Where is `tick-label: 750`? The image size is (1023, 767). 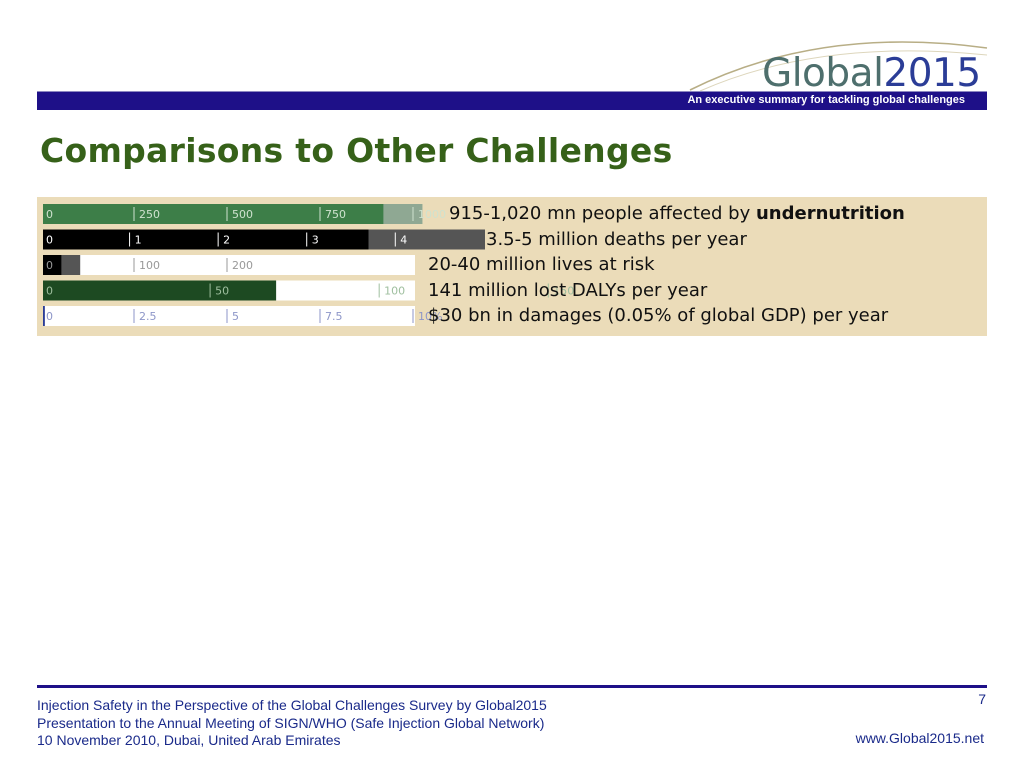 tick-label: 750 is located at coordinates (335, 214).